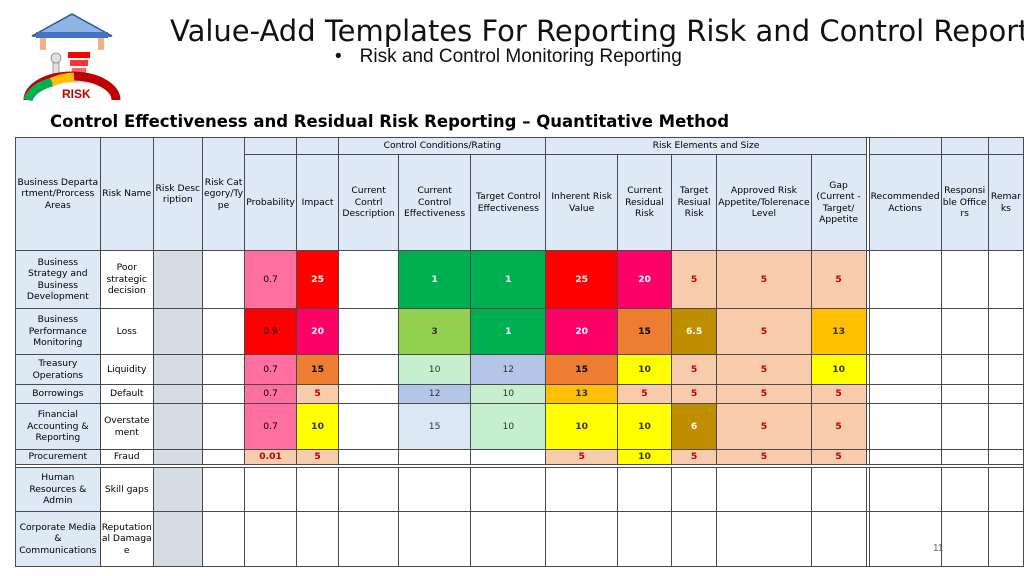 The height and width of the screenshot is (576, 1024). Describe the element at coordinates (126, 426) in the screenshot. I see `risk-name-cell: Overstatement` at that location.